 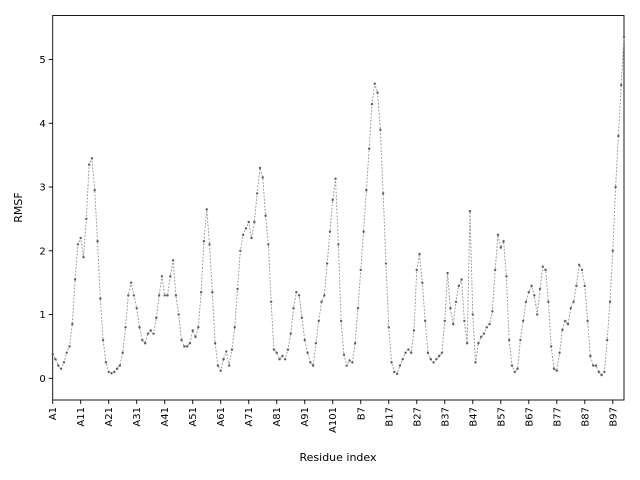 I want to click on x-axis-label: Residue index, so click(x=338, y=457).